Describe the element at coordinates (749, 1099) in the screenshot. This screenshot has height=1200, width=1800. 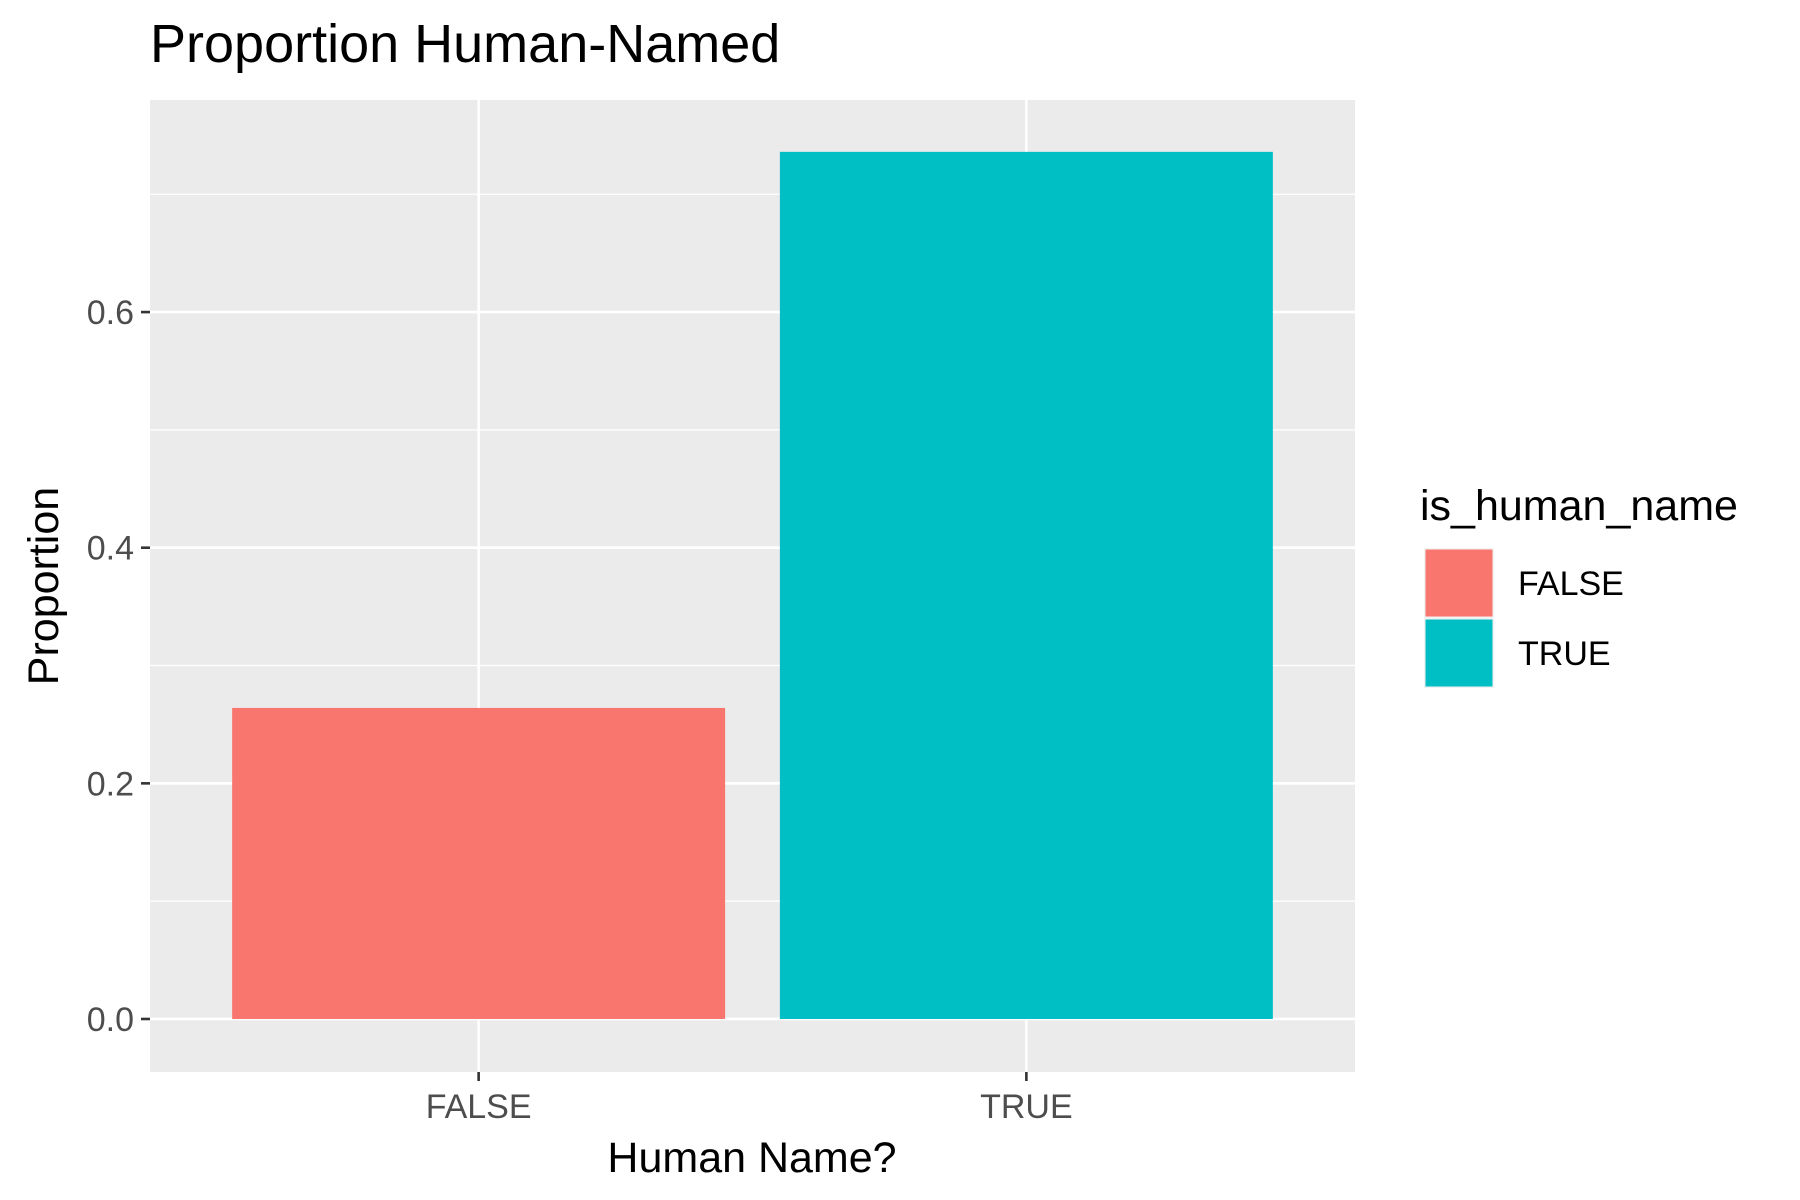
I see `x-axis: FALSE TRUE` at that location.